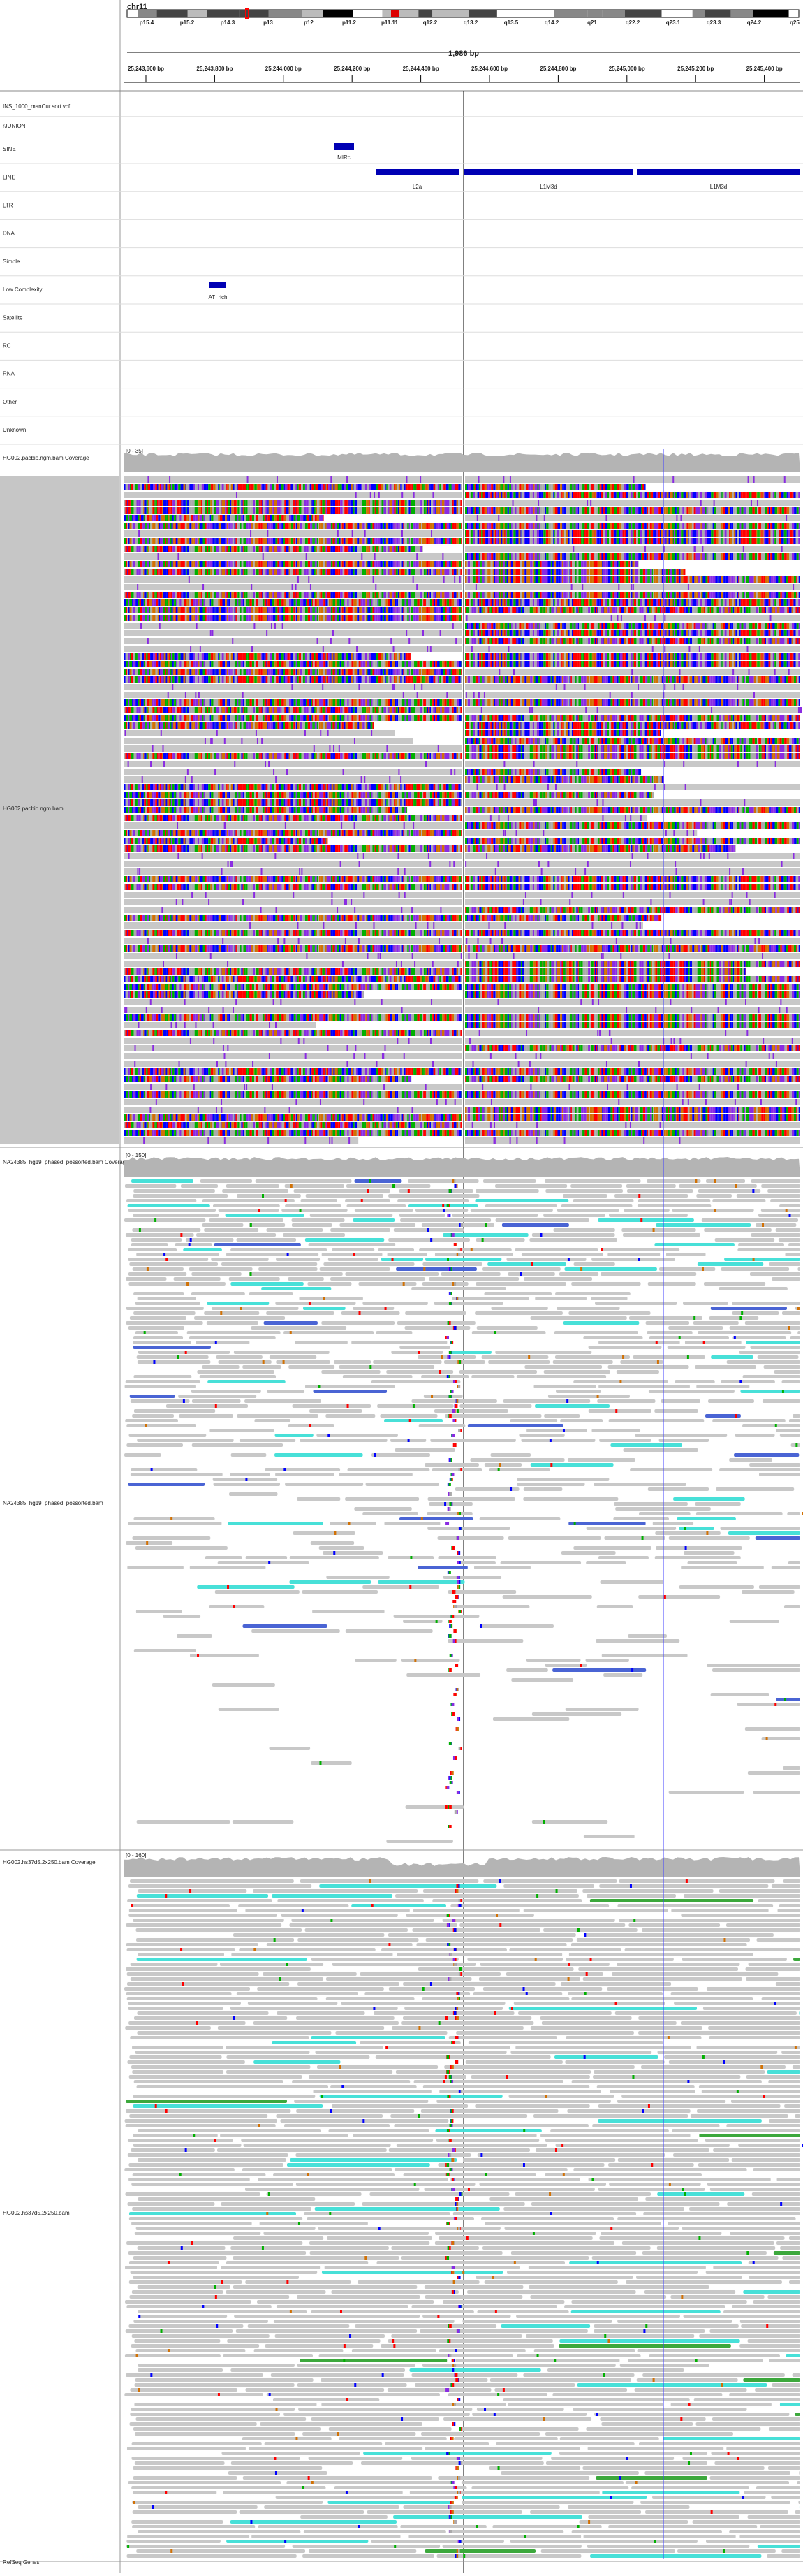 The height and width of the screenshot is (2576, 803). I want to click on chromosome: chr11, so click(137, 7).